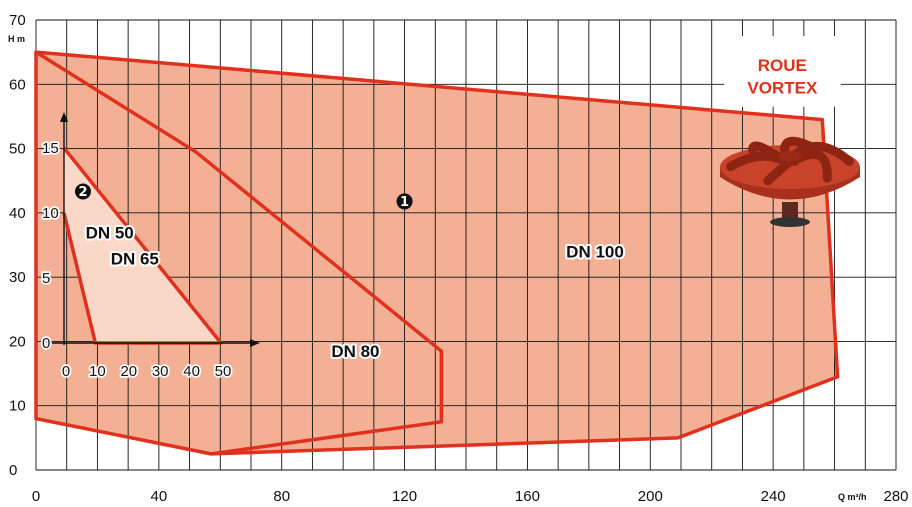 The height and width of the screenshot is (507, 912). Describe the element at coordinates (66, 371) in the screenshot. I see `inset-x-tick-label: 0` at that location.